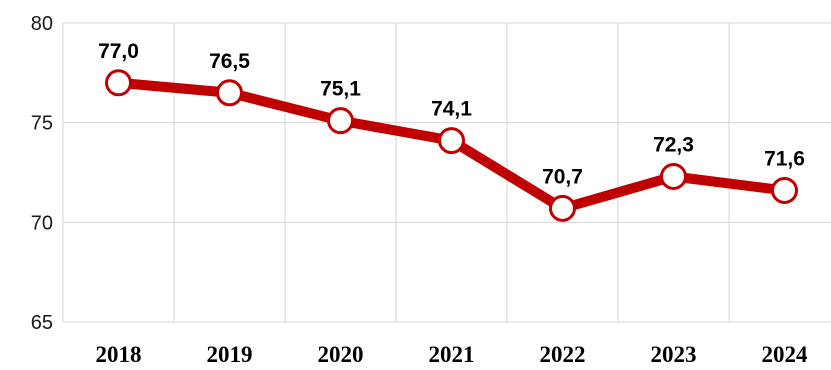 The height and width of the screenshot is (370, 831). Describe the element at coordinates (562, 176) in the screenshot. I see `data-label: 70,7` at that location.